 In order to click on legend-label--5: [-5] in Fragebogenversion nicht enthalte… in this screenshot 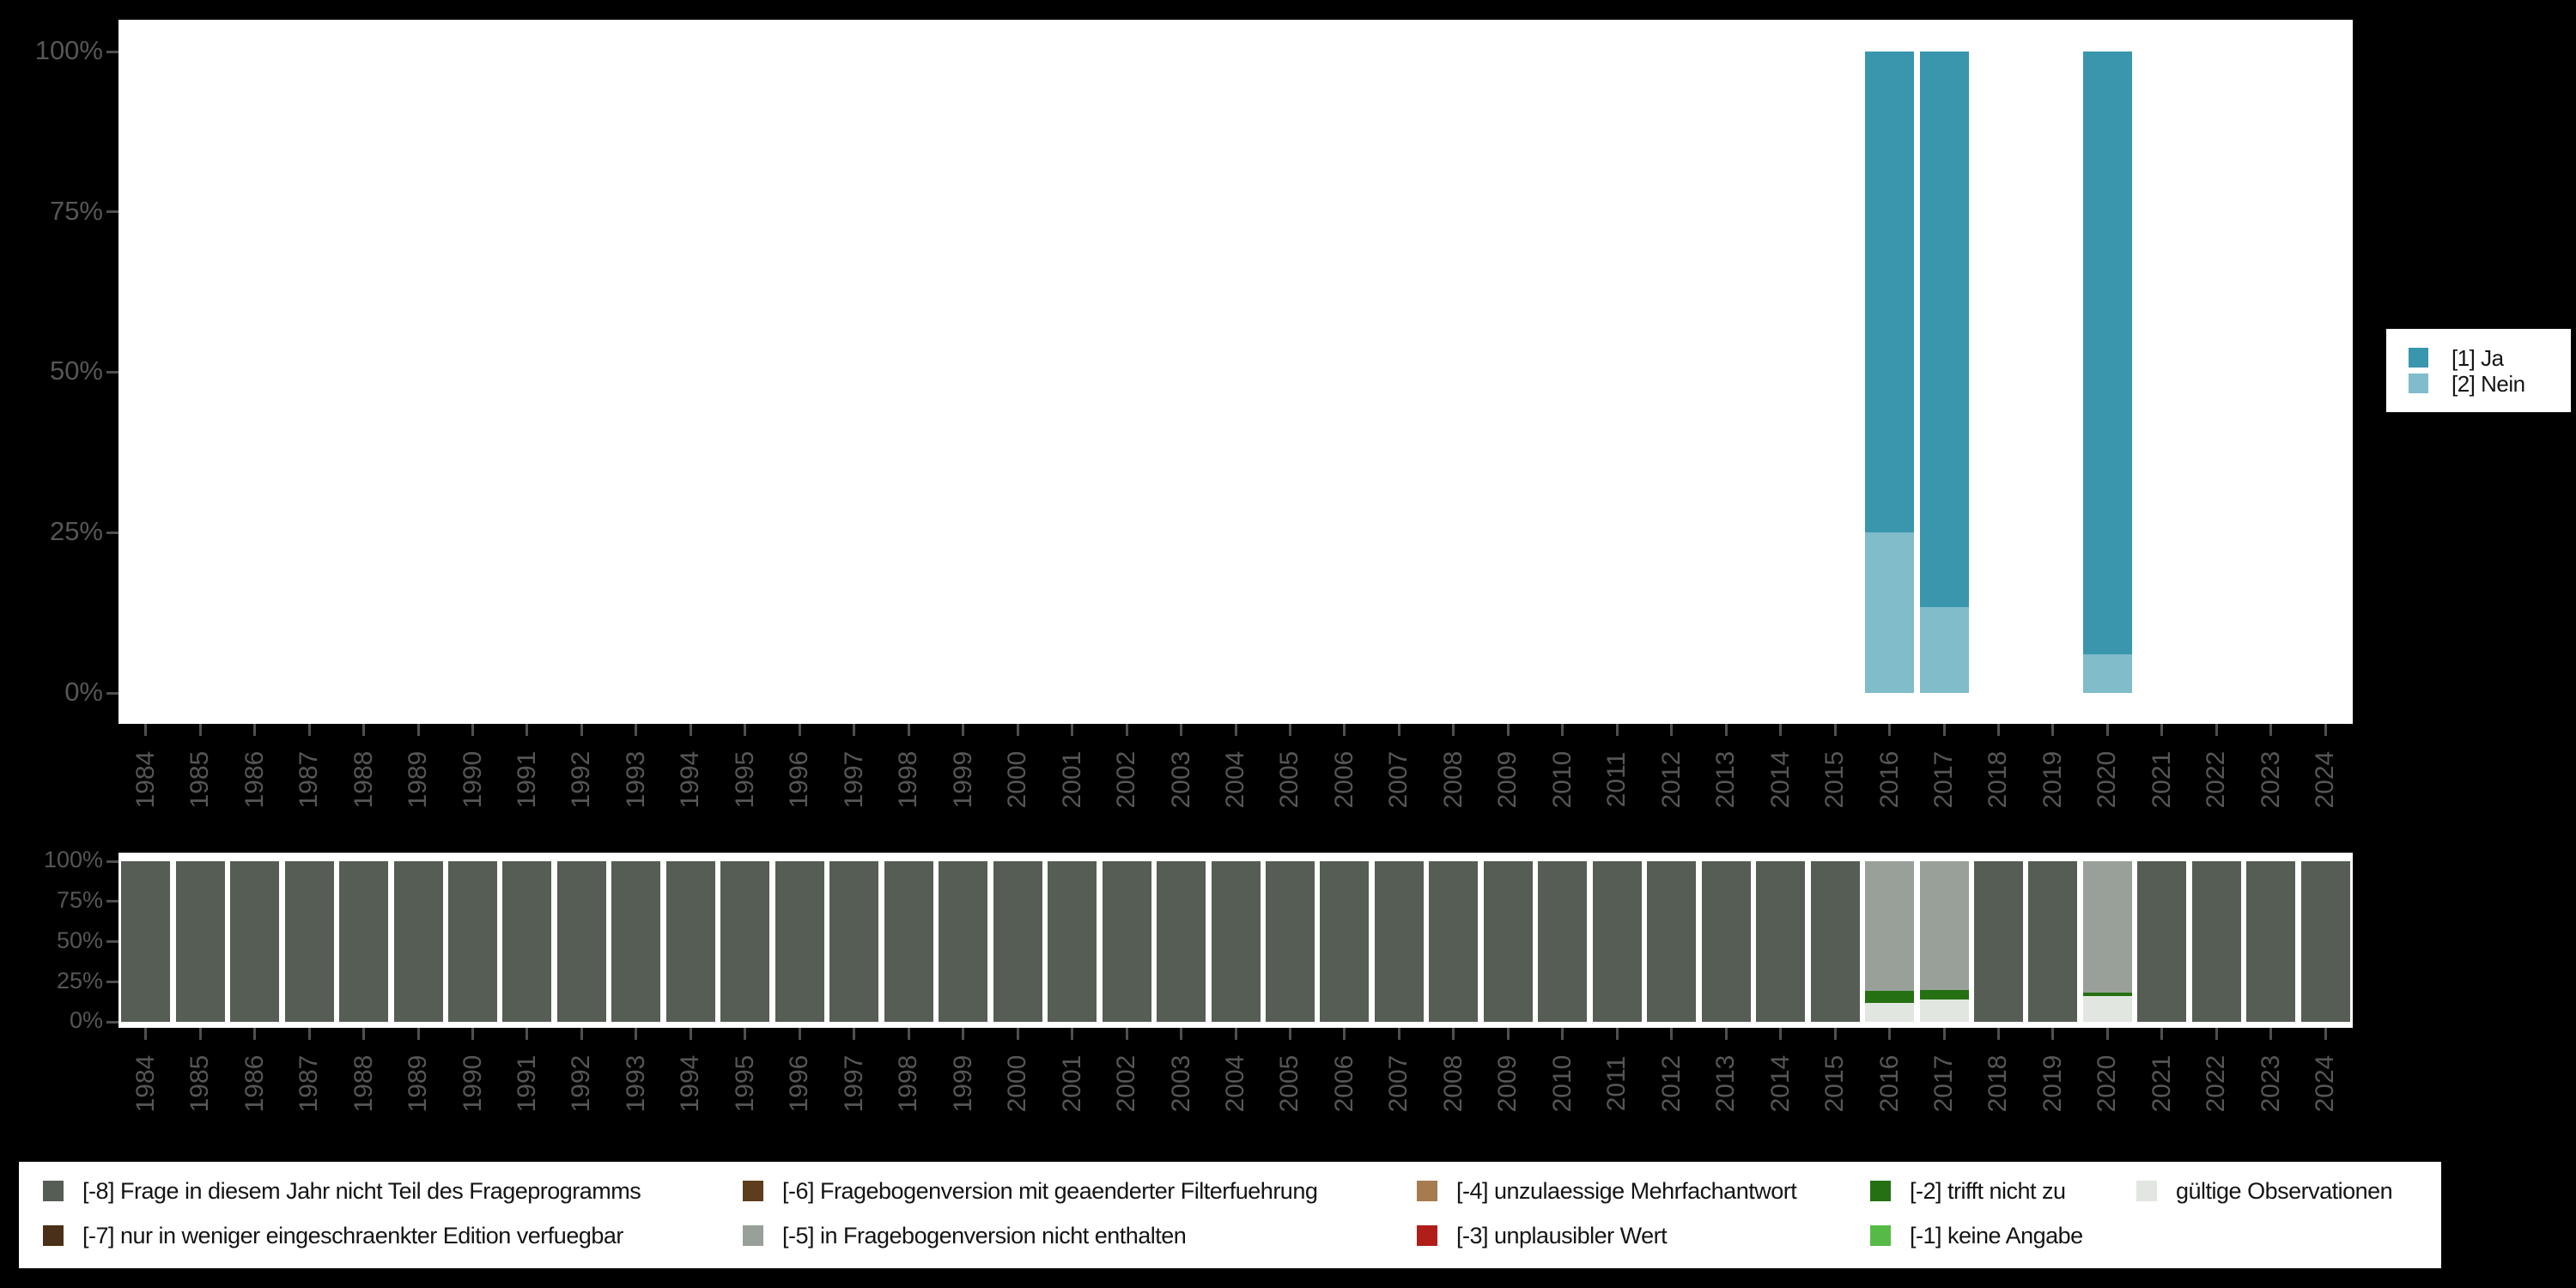, I will do `click(984, 1236)`.